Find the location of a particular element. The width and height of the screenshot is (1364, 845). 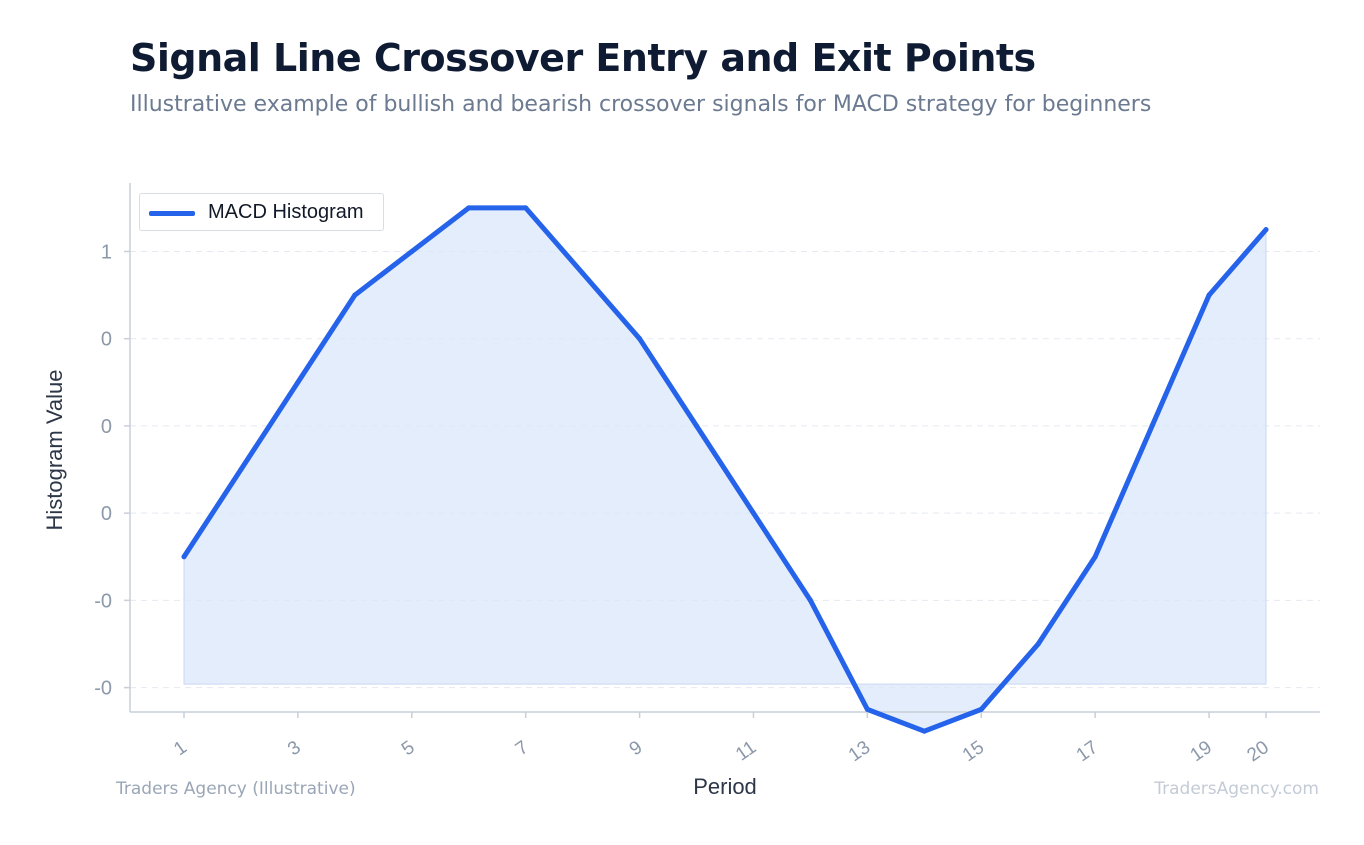

x-tick-label: 19 is located at coordinates (1201, 751).